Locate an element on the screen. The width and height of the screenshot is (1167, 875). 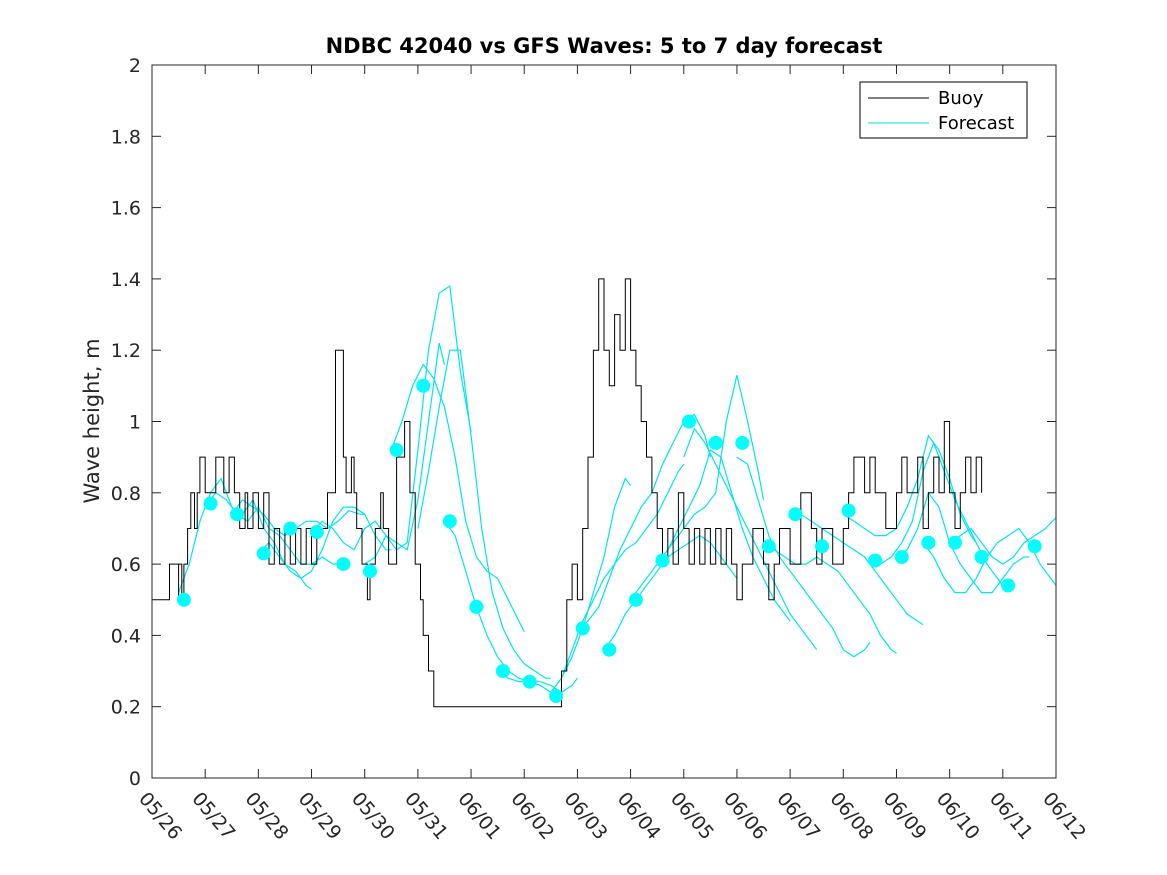
y-tick-label: 0.8 is located at coordinates (126, 494).